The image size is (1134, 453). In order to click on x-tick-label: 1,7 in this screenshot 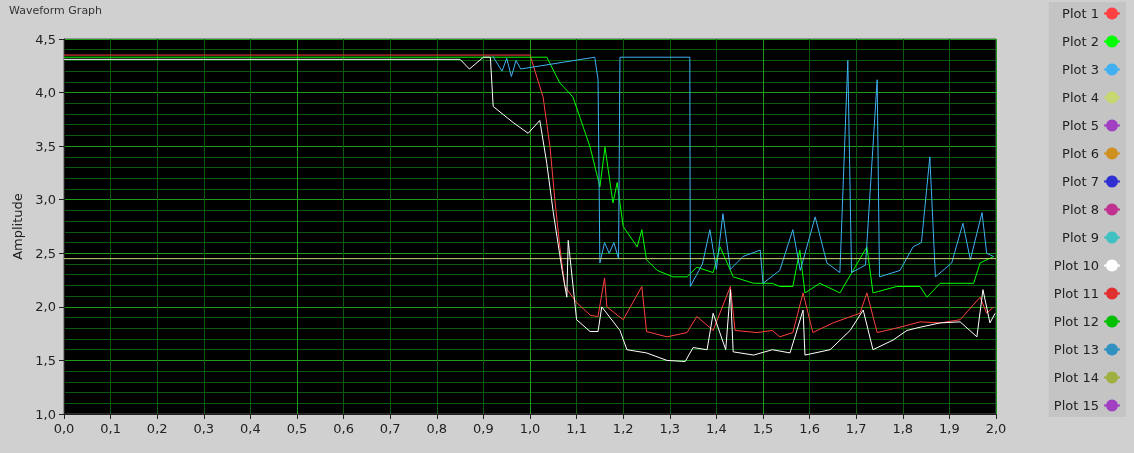, I will do `click(856, 428)`.